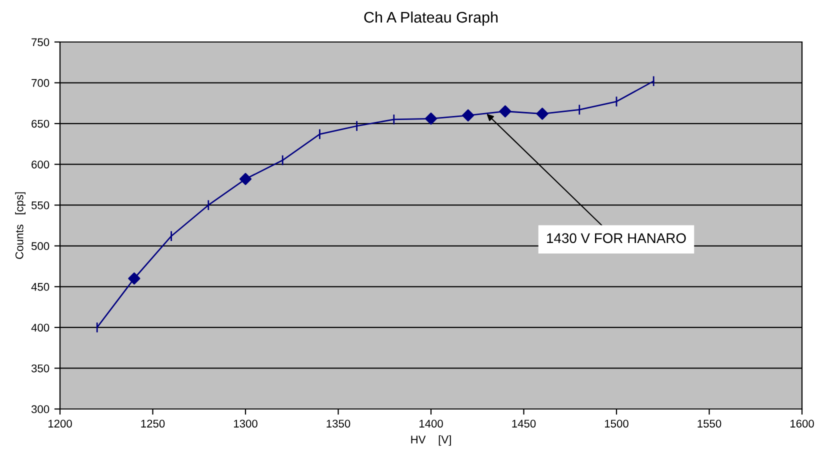 The image size is (819, 455). I want to click on x-tick-label: 1450, so click(524, 424).